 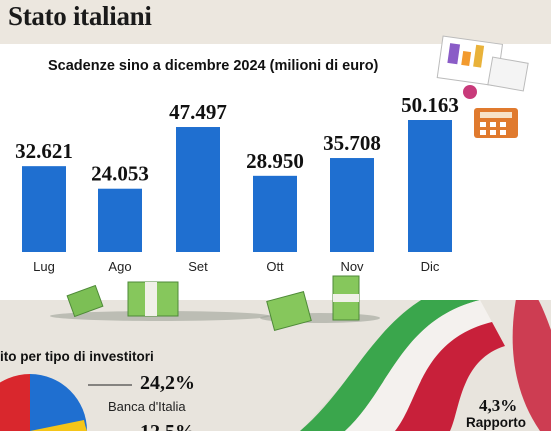 I want to click on investor-pie-chart, so click(x=66, y=402).